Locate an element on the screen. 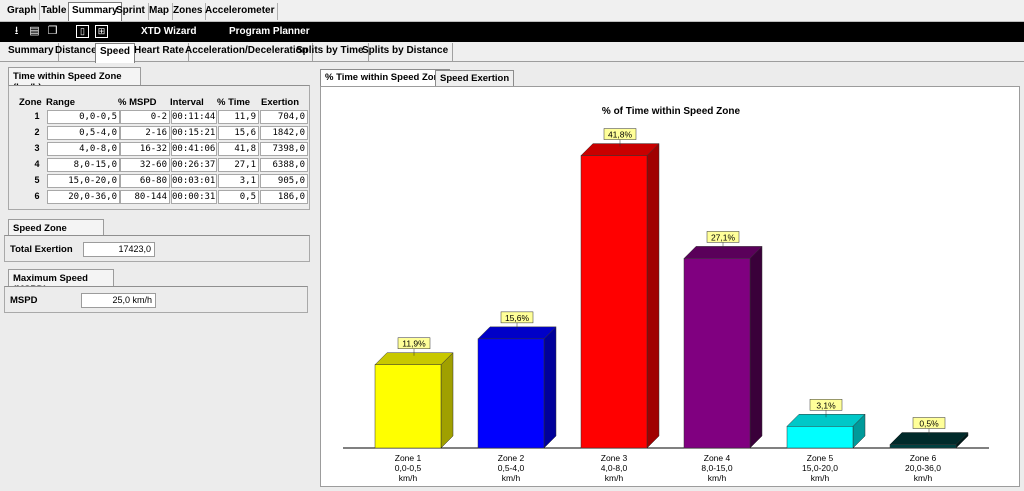 This screenshot has height=491, width=1024. zone-exertion-cell: 186,0 is located at coordinates (284, 197).